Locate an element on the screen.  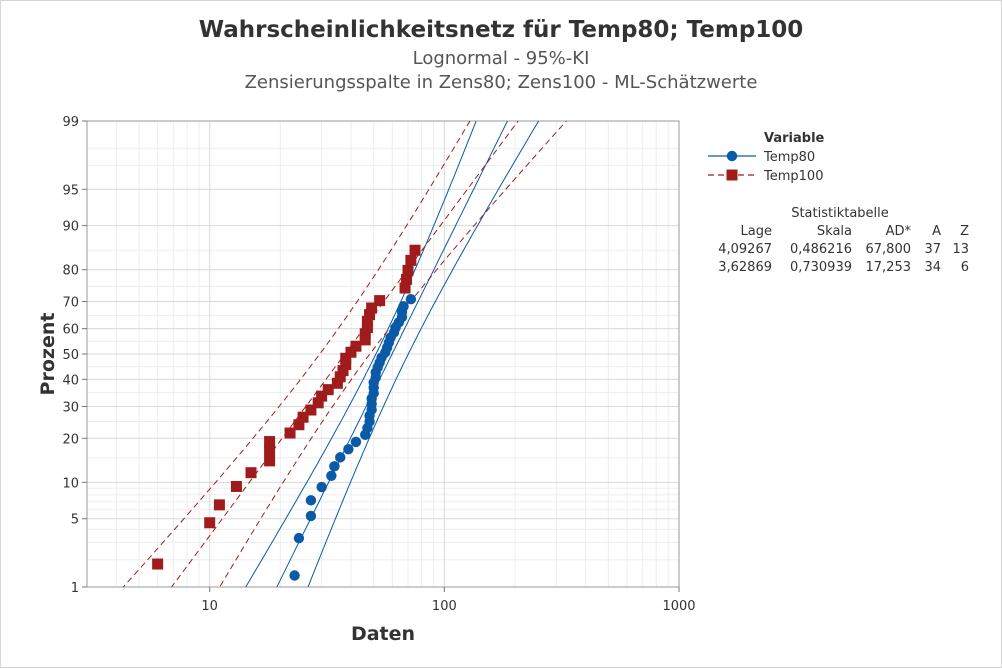
y-tick-label: 95 is located at coordinates (70, 190).